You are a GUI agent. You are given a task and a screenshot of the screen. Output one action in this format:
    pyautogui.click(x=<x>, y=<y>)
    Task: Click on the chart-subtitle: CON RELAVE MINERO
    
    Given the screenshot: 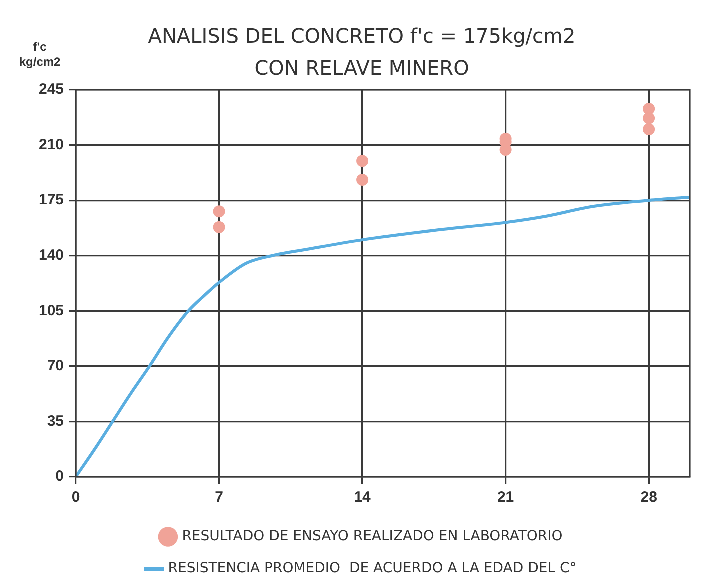 What is the action you would take?
    pyautogui.click(x=362, y=68)
    